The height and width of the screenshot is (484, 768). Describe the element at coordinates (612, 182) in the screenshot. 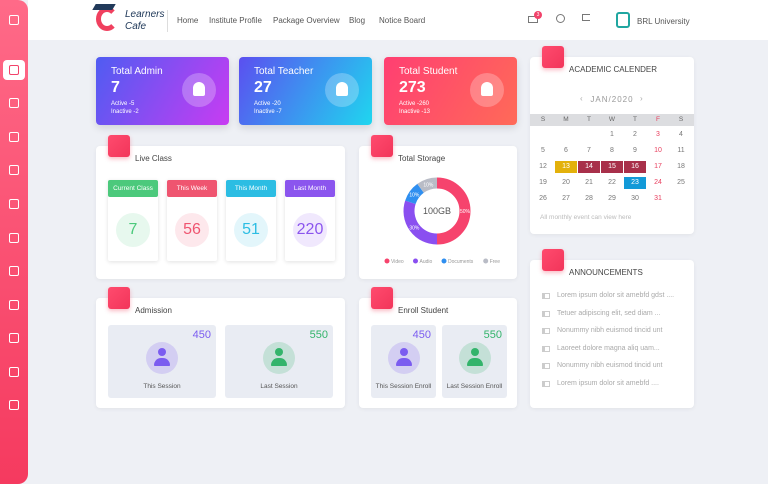

I see `date: 22` at that location.